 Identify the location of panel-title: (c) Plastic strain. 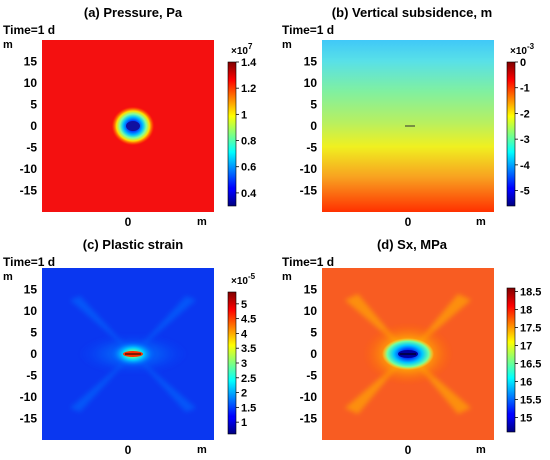
(133, 244).